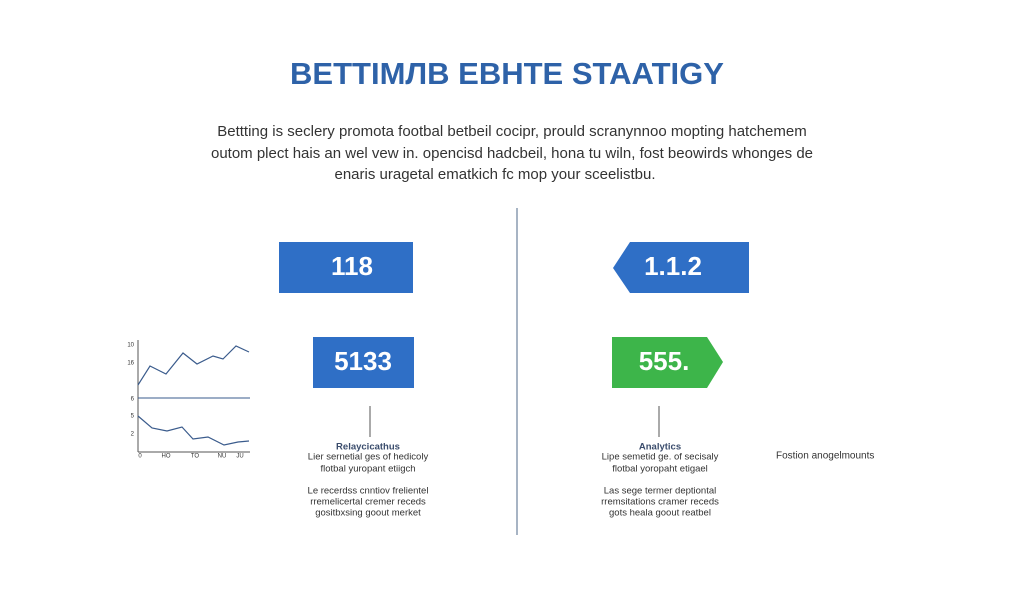 Image resolution: width=1024 pixels, height=590 pixels. What do you see at coordinates (222, 457) in the screenshot?
I see `x-tick-label: NU` at bounding box center [222, 457].